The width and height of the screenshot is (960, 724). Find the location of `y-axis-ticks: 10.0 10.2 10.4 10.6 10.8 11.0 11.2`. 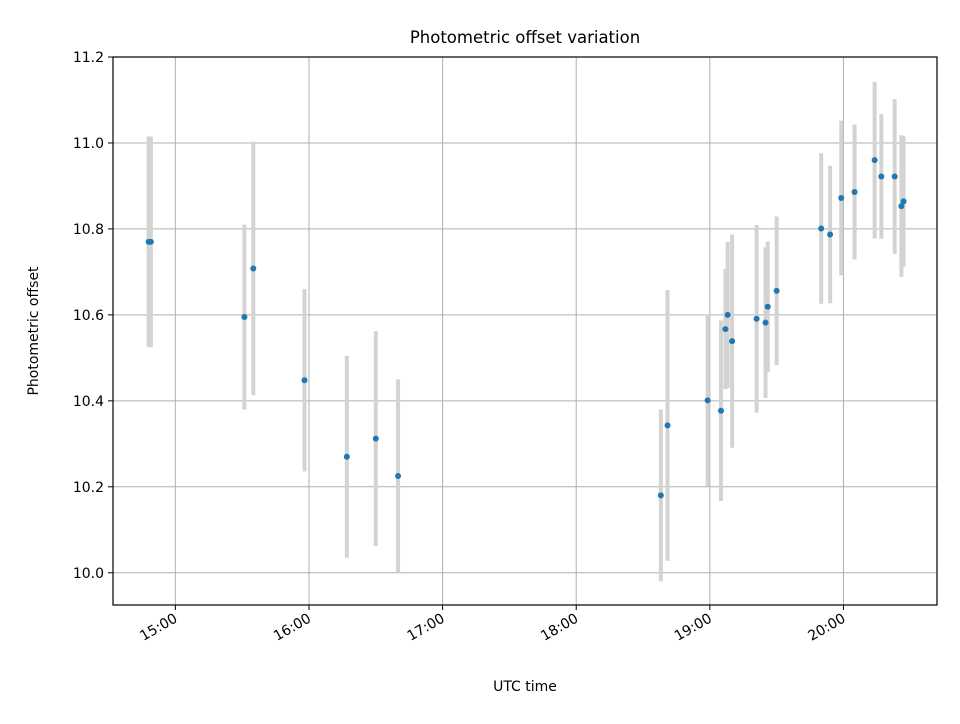

y-axis-ticks: 10.0 10.2 10.4 10.6 10.8 11.0 11.2 is located at coordinates (93, 316).